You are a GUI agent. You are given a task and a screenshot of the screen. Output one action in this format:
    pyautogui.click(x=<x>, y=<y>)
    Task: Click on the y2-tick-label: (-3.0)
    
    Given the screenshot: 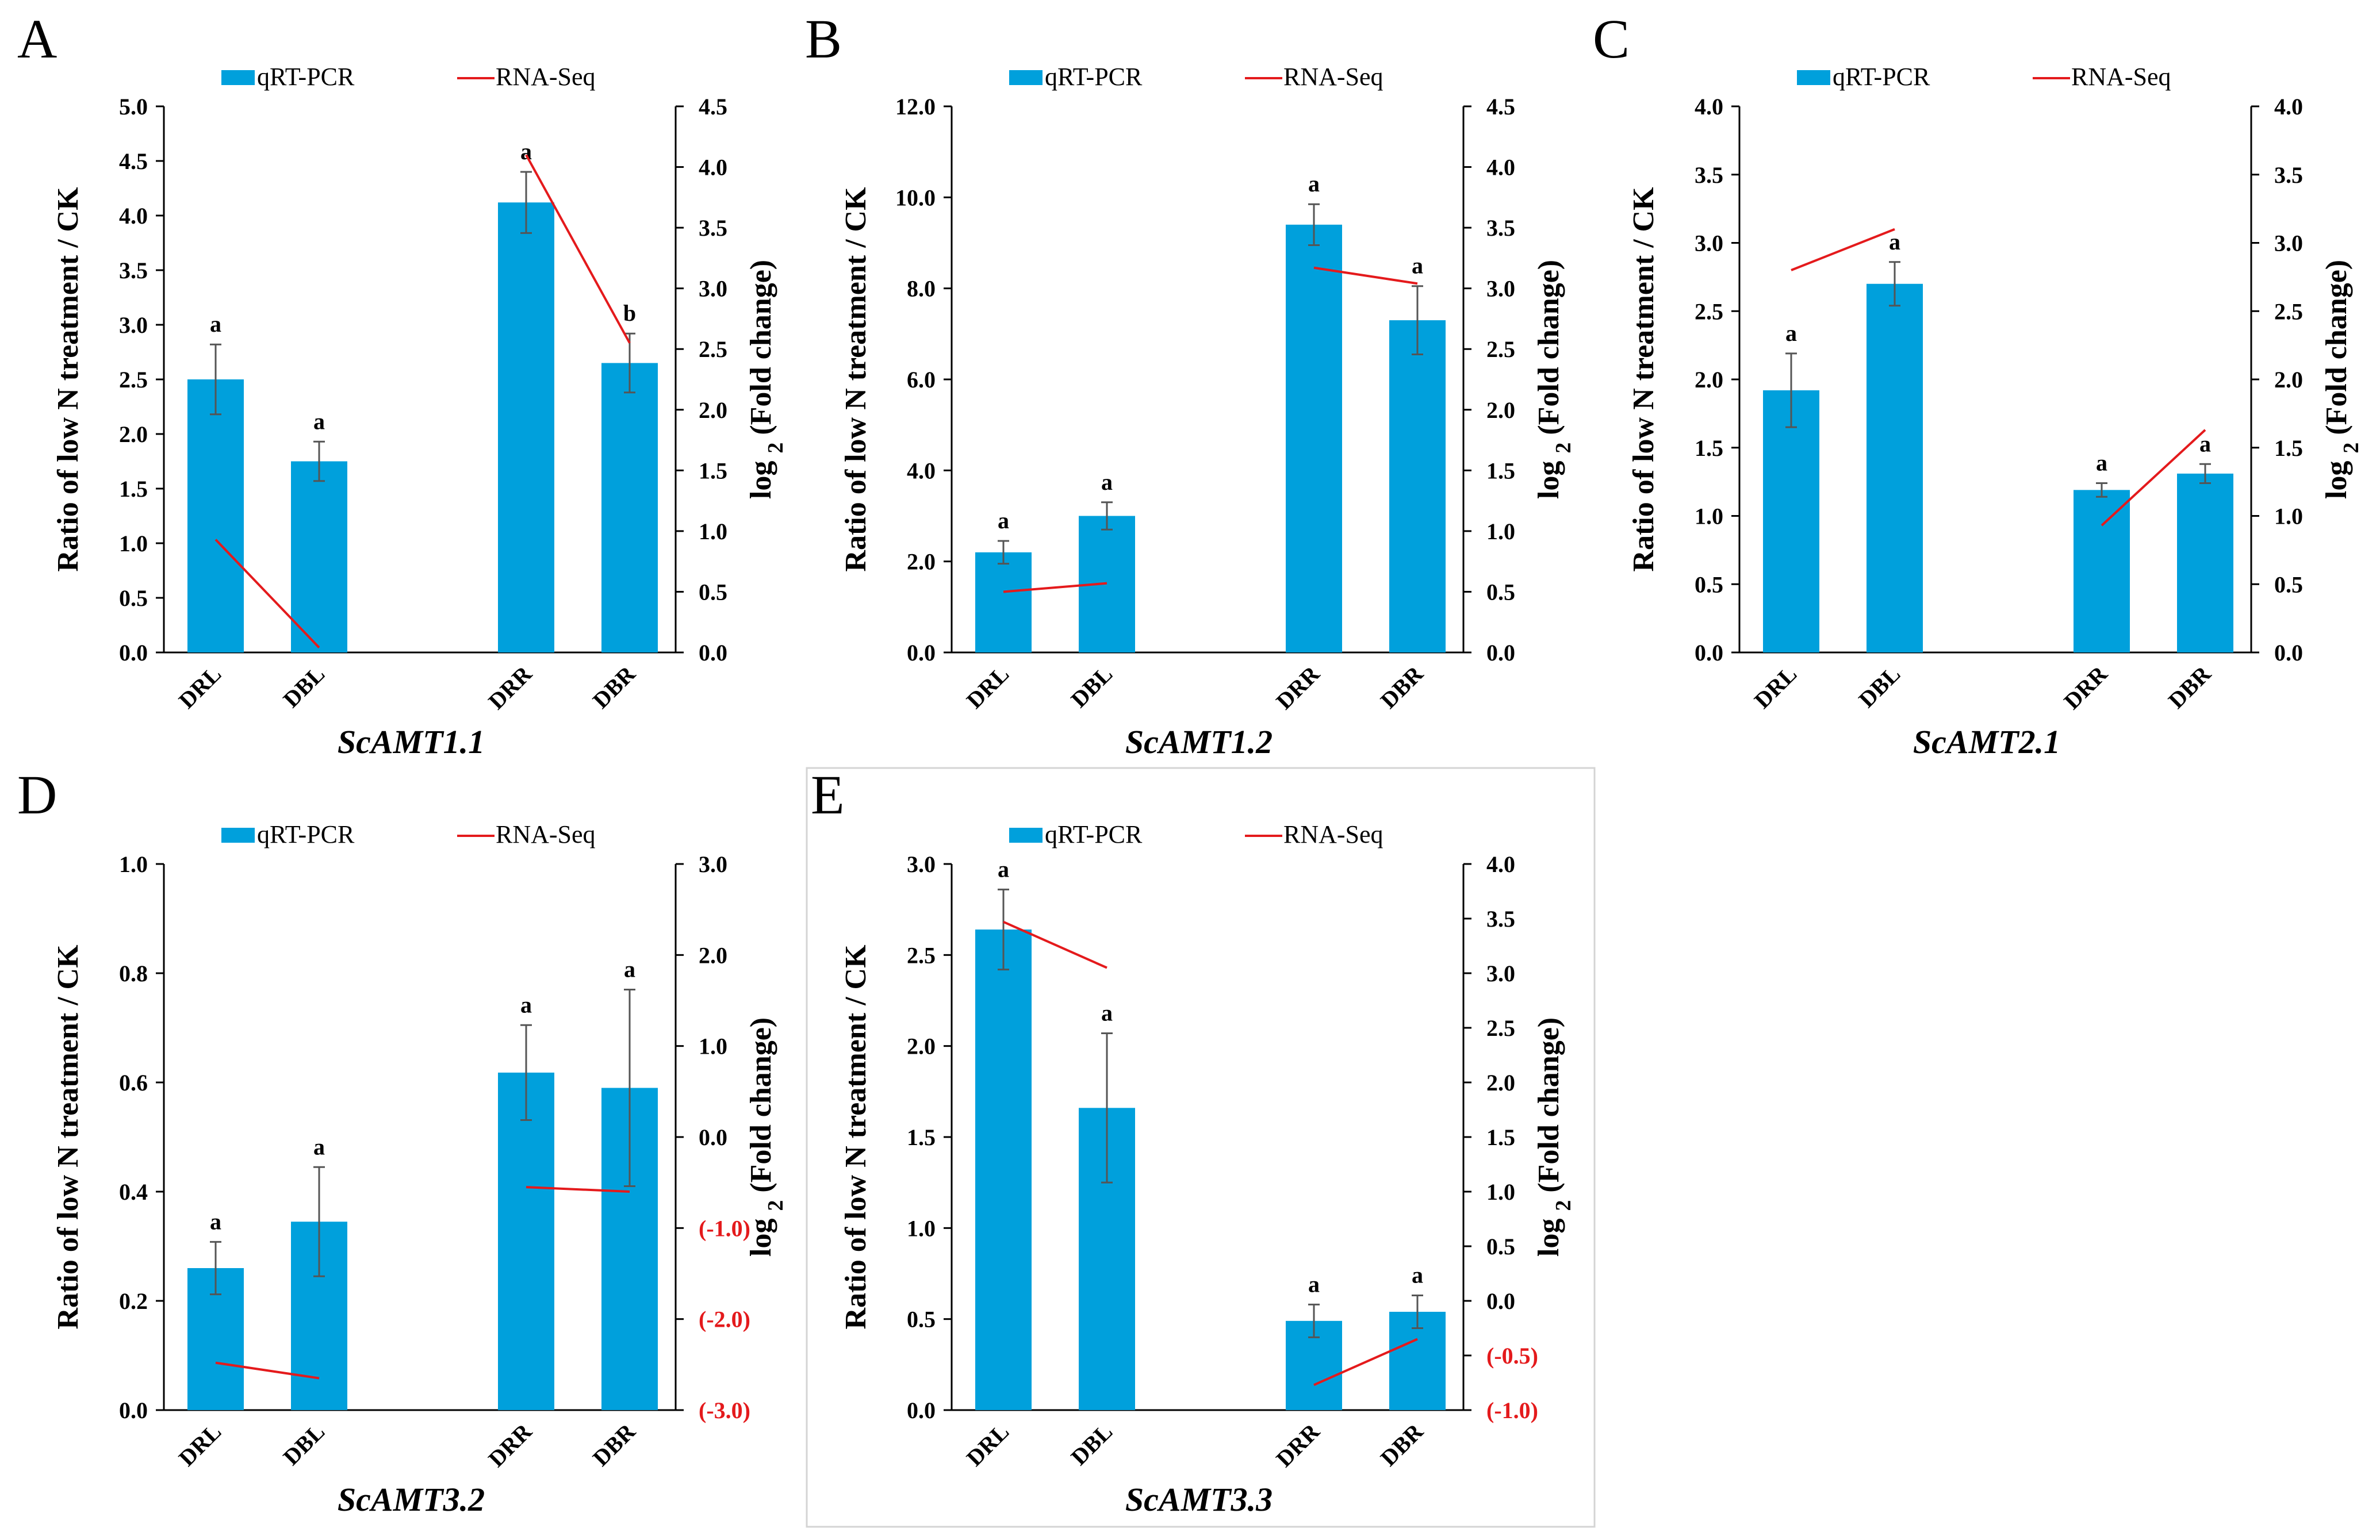 What is the action you would take?
    pyautogui.click(x=724, y=1410)
    